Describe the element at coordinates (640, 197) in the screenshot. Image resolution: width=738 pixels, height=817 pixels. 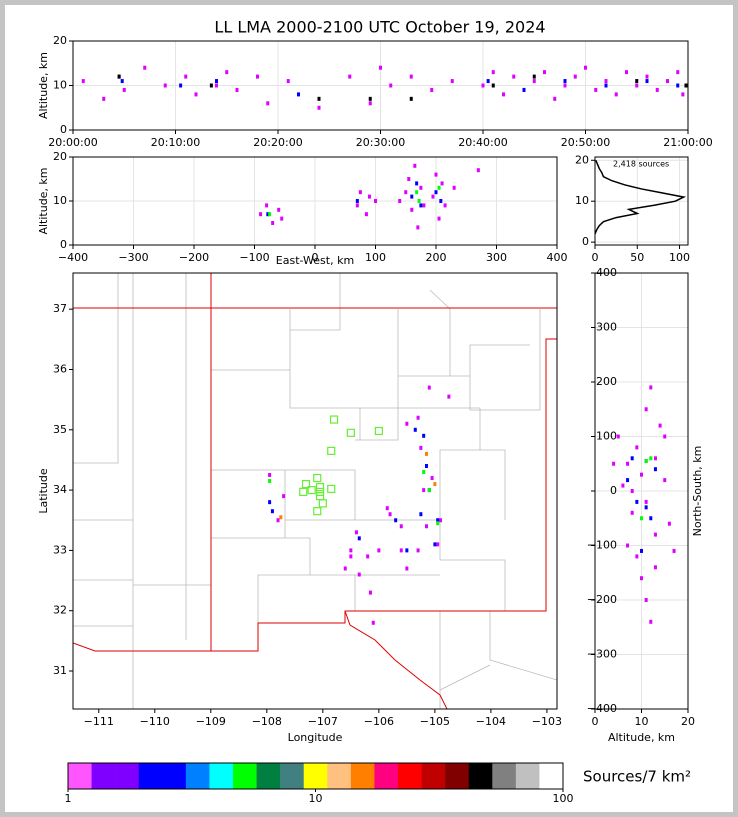
I see `altitude-histogram` at that location.